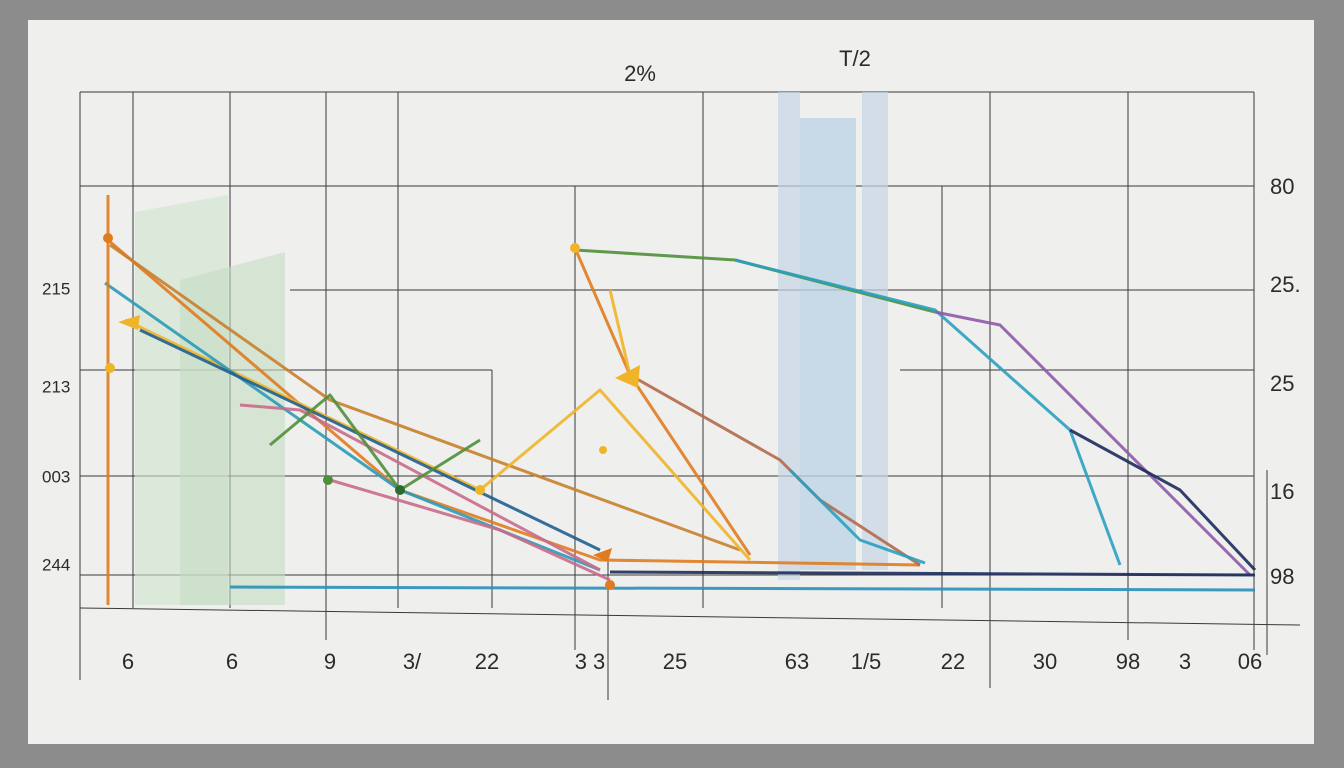 Image resolution: width=1344 pixels, height=768 pixels. What do you see at coordinates (1185, 661) in the screenshot?
I see `bottom-label: 3` at bounding box center [1185, 661].